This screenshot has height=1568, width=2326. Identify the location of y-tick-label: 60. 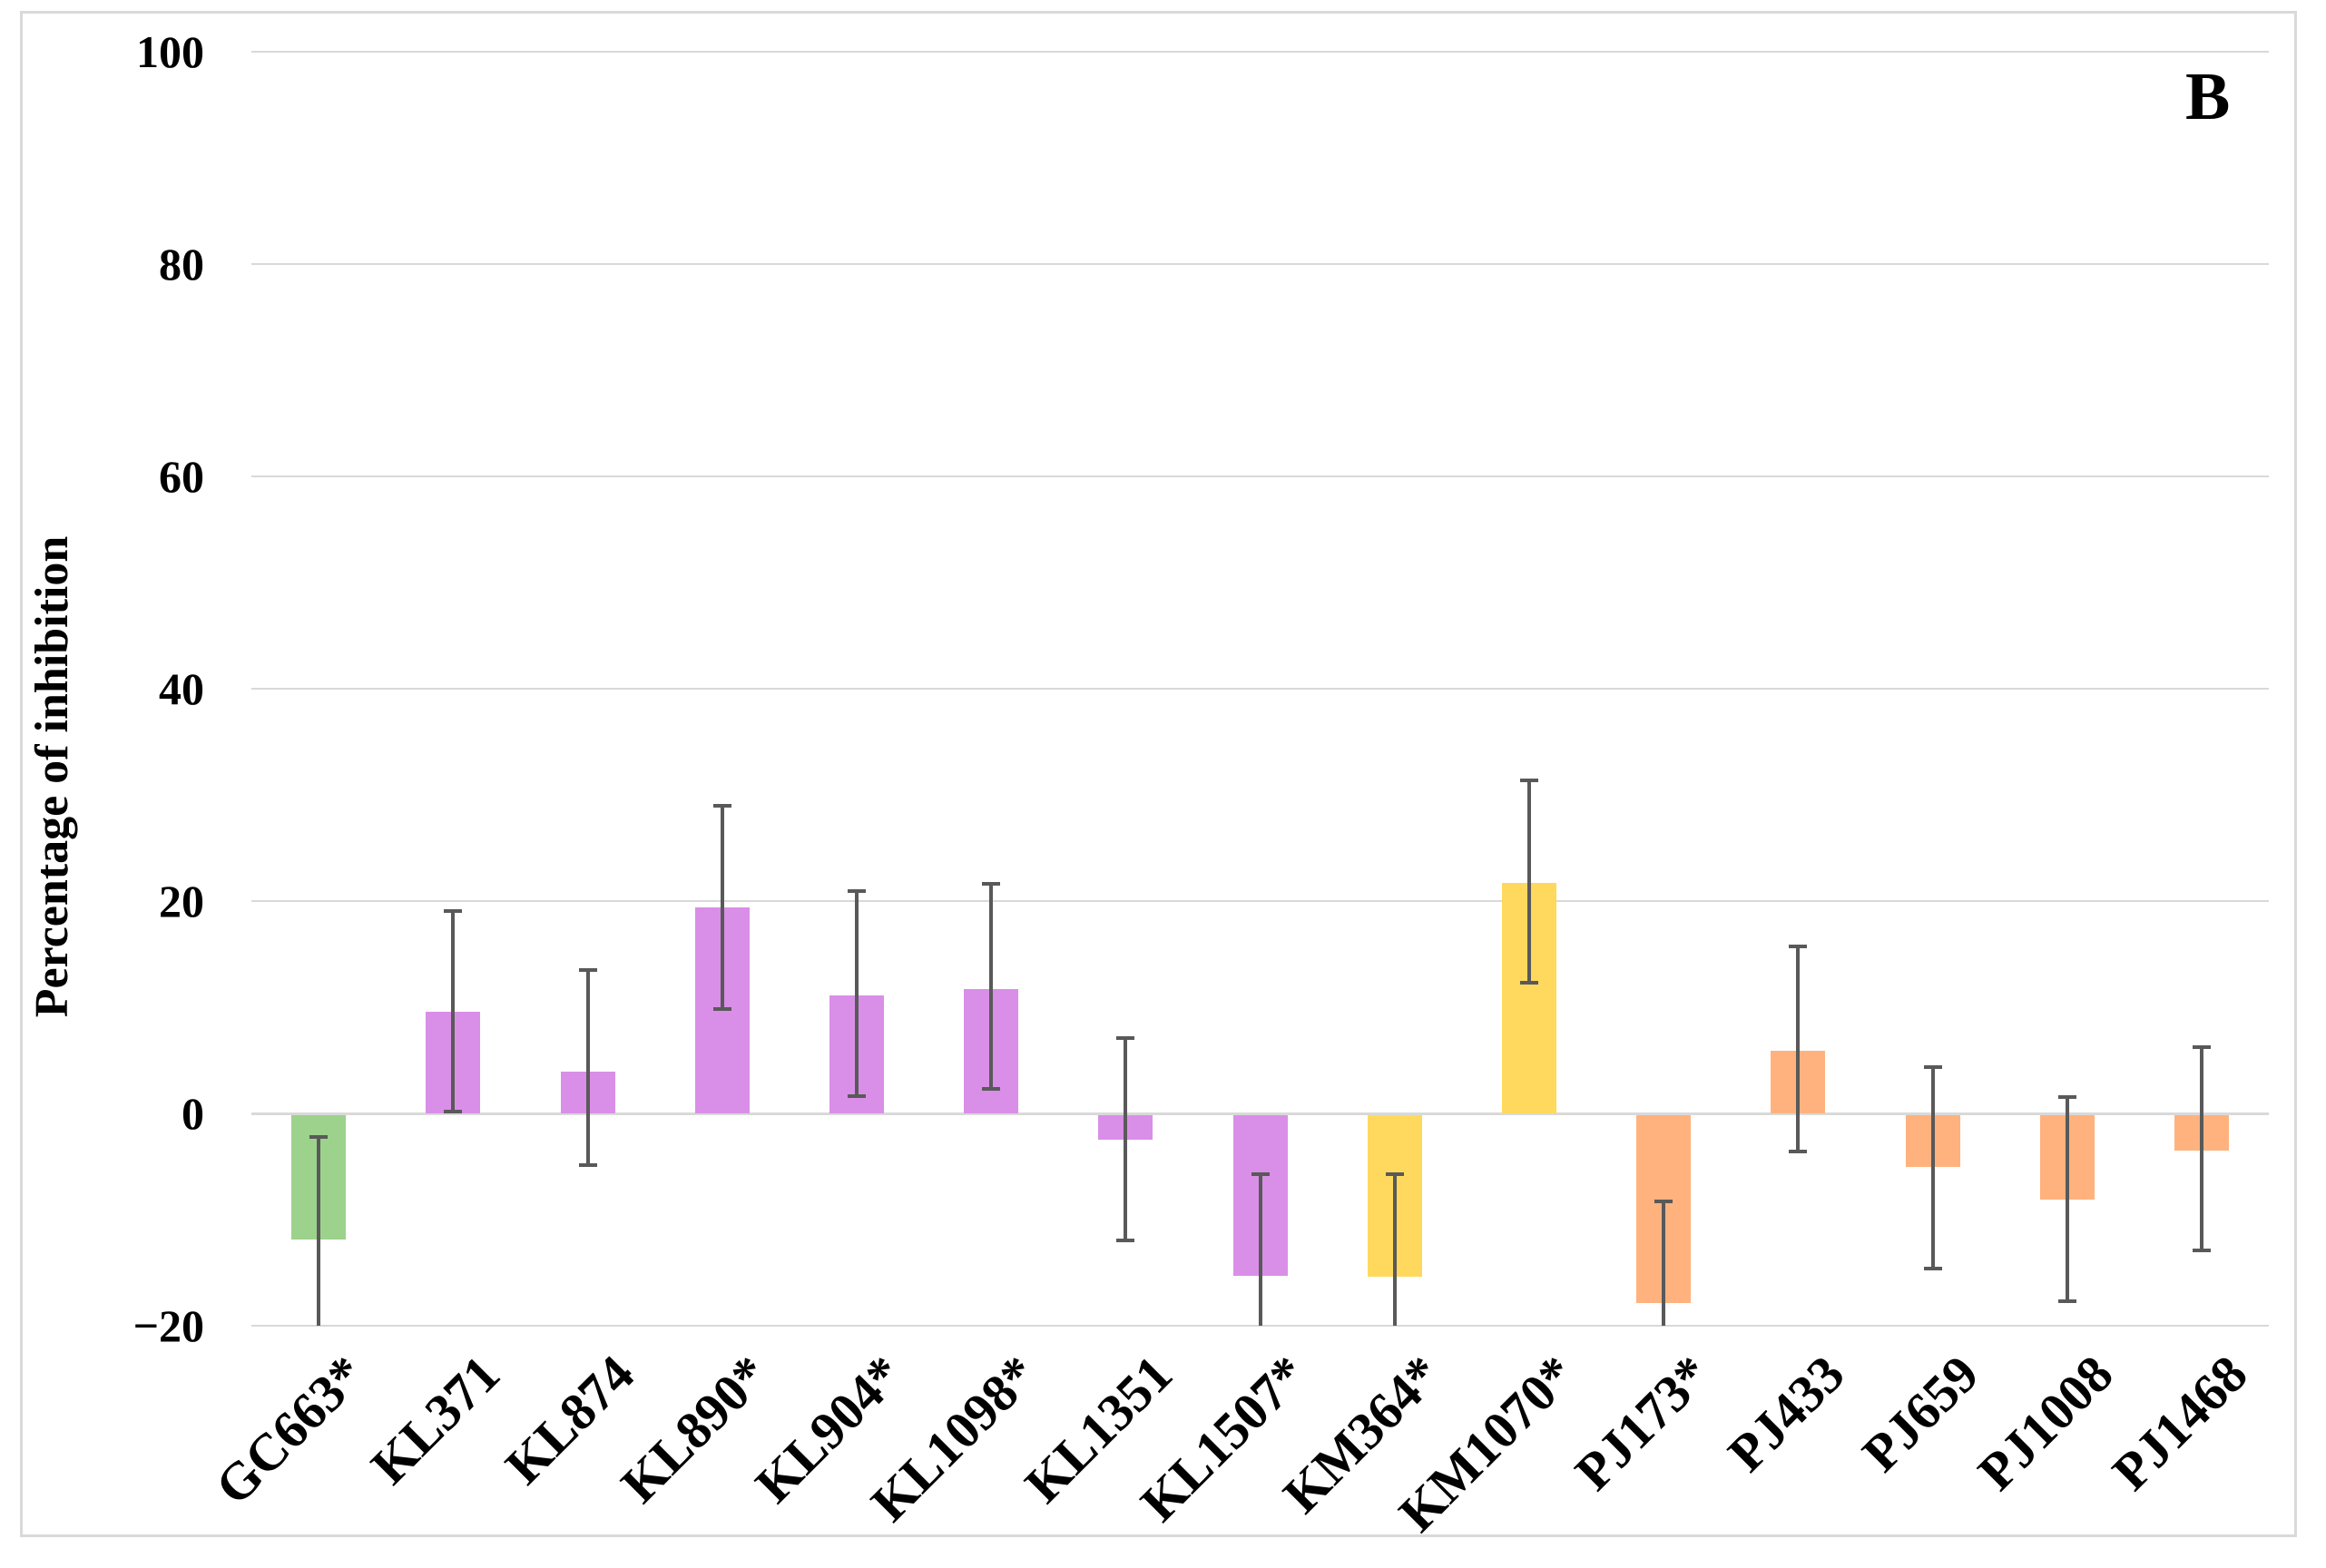
(181, 476).